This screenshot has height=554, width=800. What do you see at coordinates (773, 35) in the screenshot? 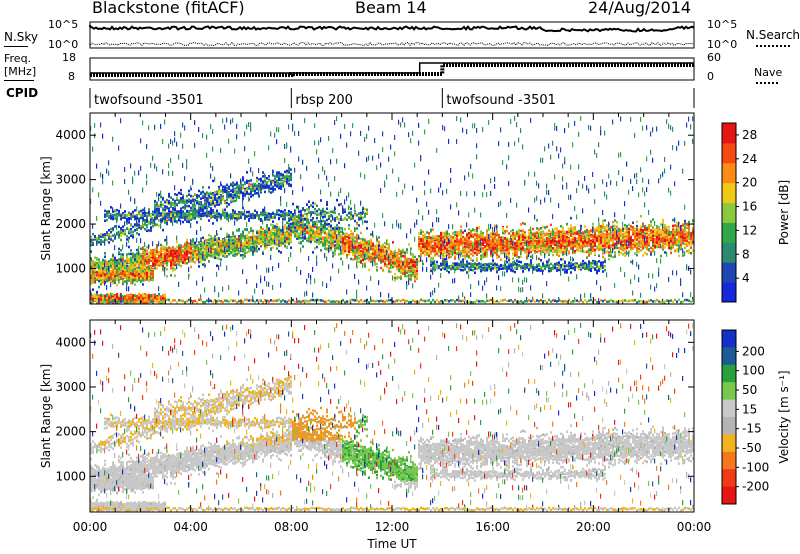
I see `noise-search-label: N.Search` at bounding box center [773, 35].